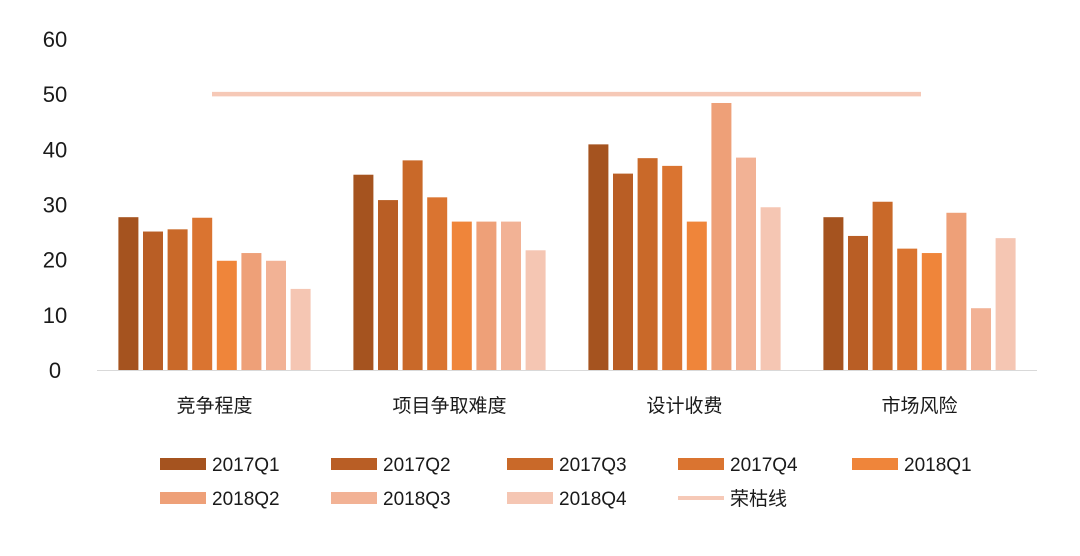  What do you see at coordinates (764, 465) in the screenshot?
I see `legend-label: 2017Q4` at bounding box center [764, 465].